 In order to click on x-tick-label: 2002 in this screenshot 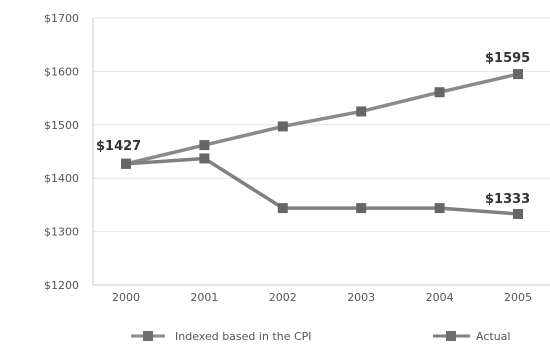, I will do `click(283, 297)`.